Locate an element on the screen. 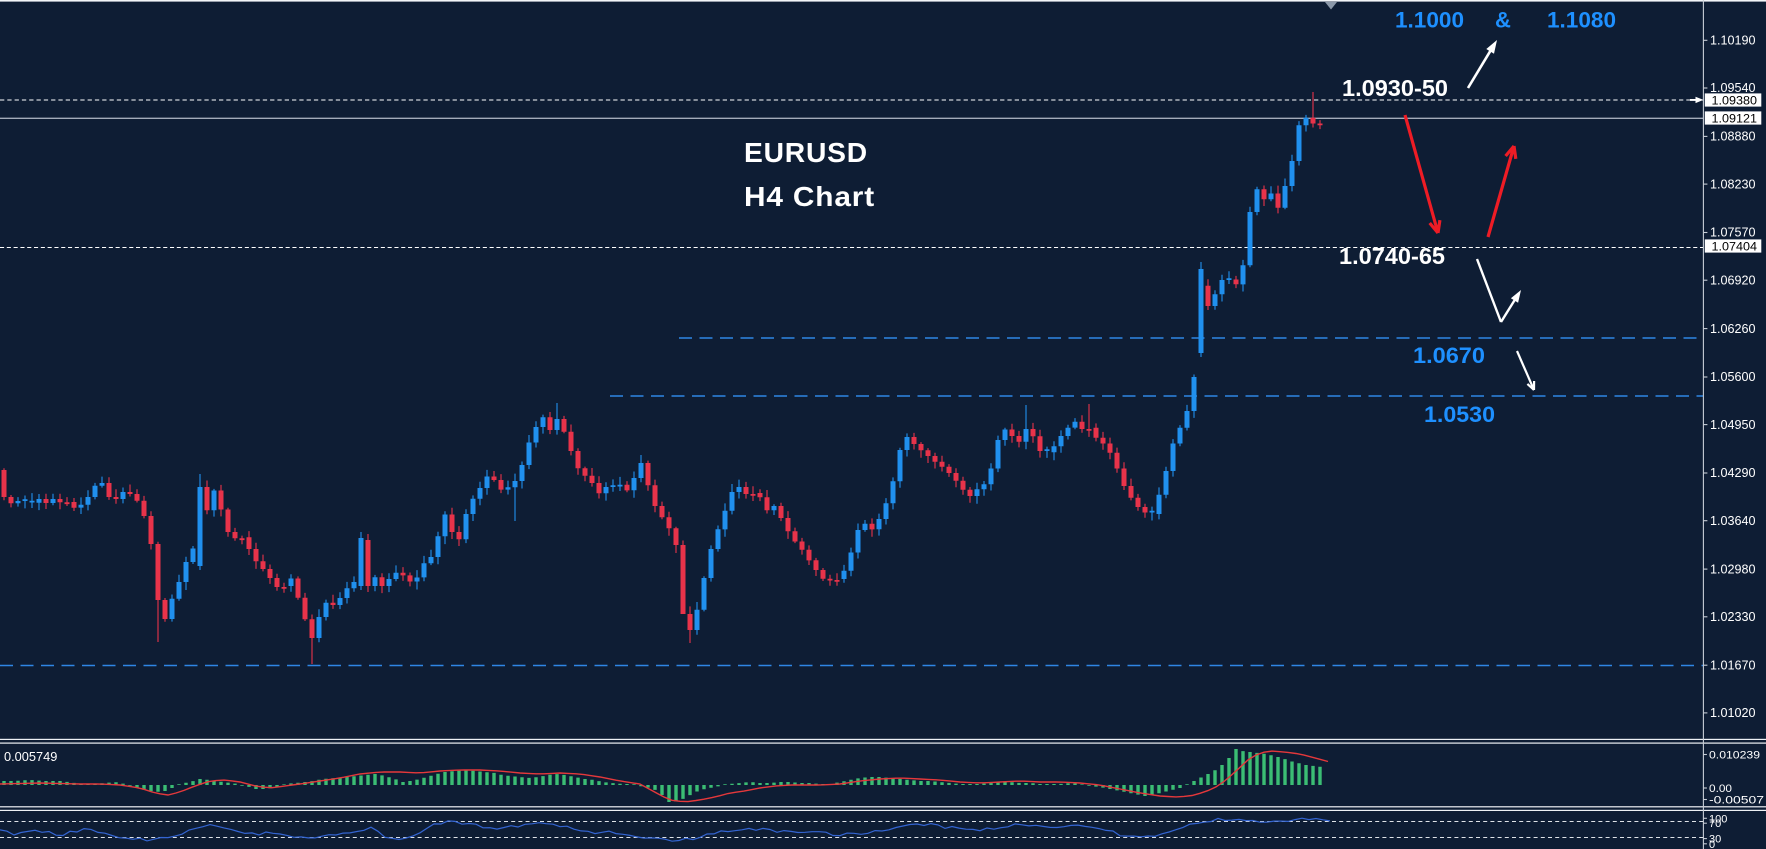  svg-text: H4 Chart is located at coordinates (809, 196).